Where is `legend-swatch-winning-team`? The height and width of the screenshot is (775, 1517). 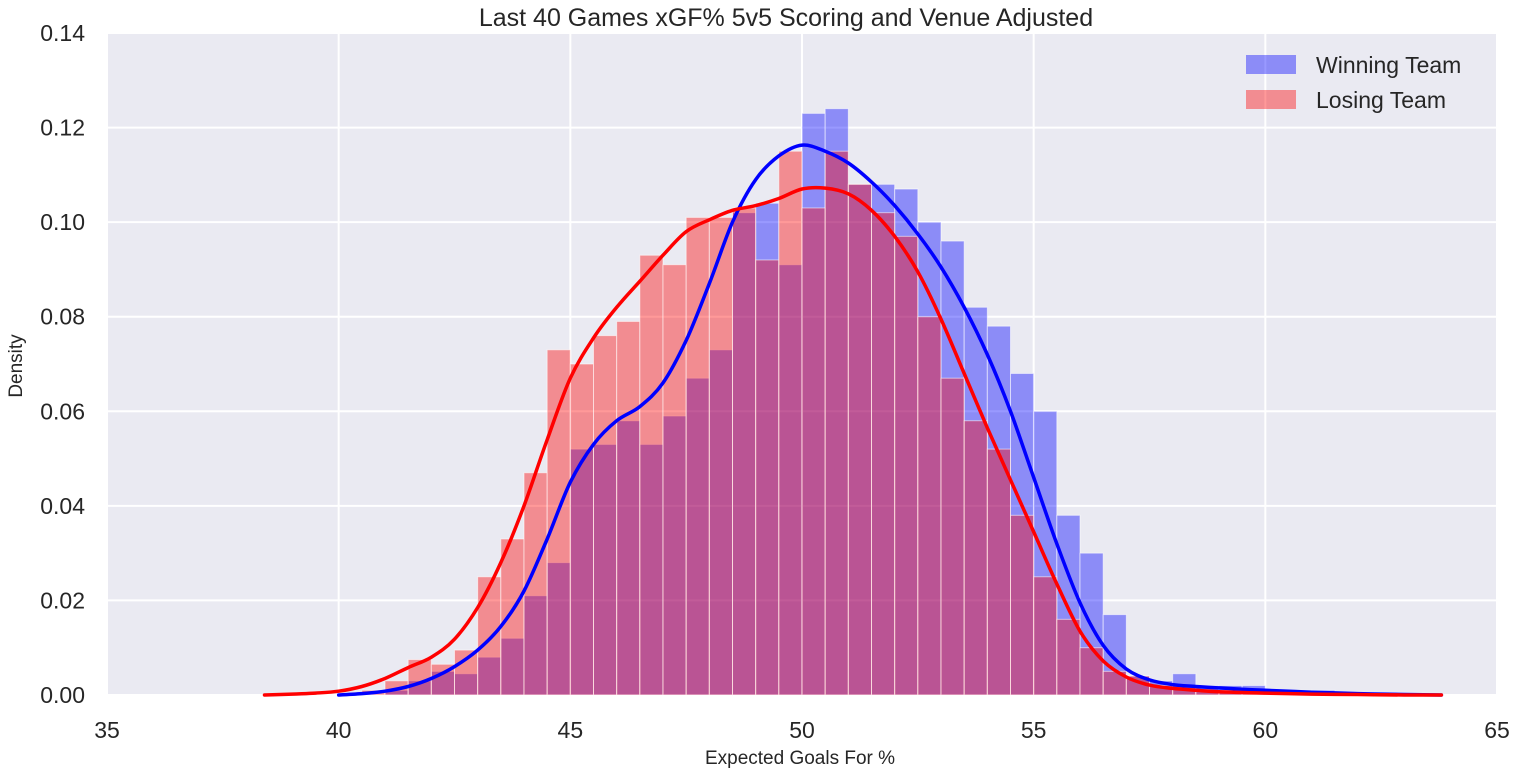 legend-swatch-winning-team is located at coordinates (1271, 64).